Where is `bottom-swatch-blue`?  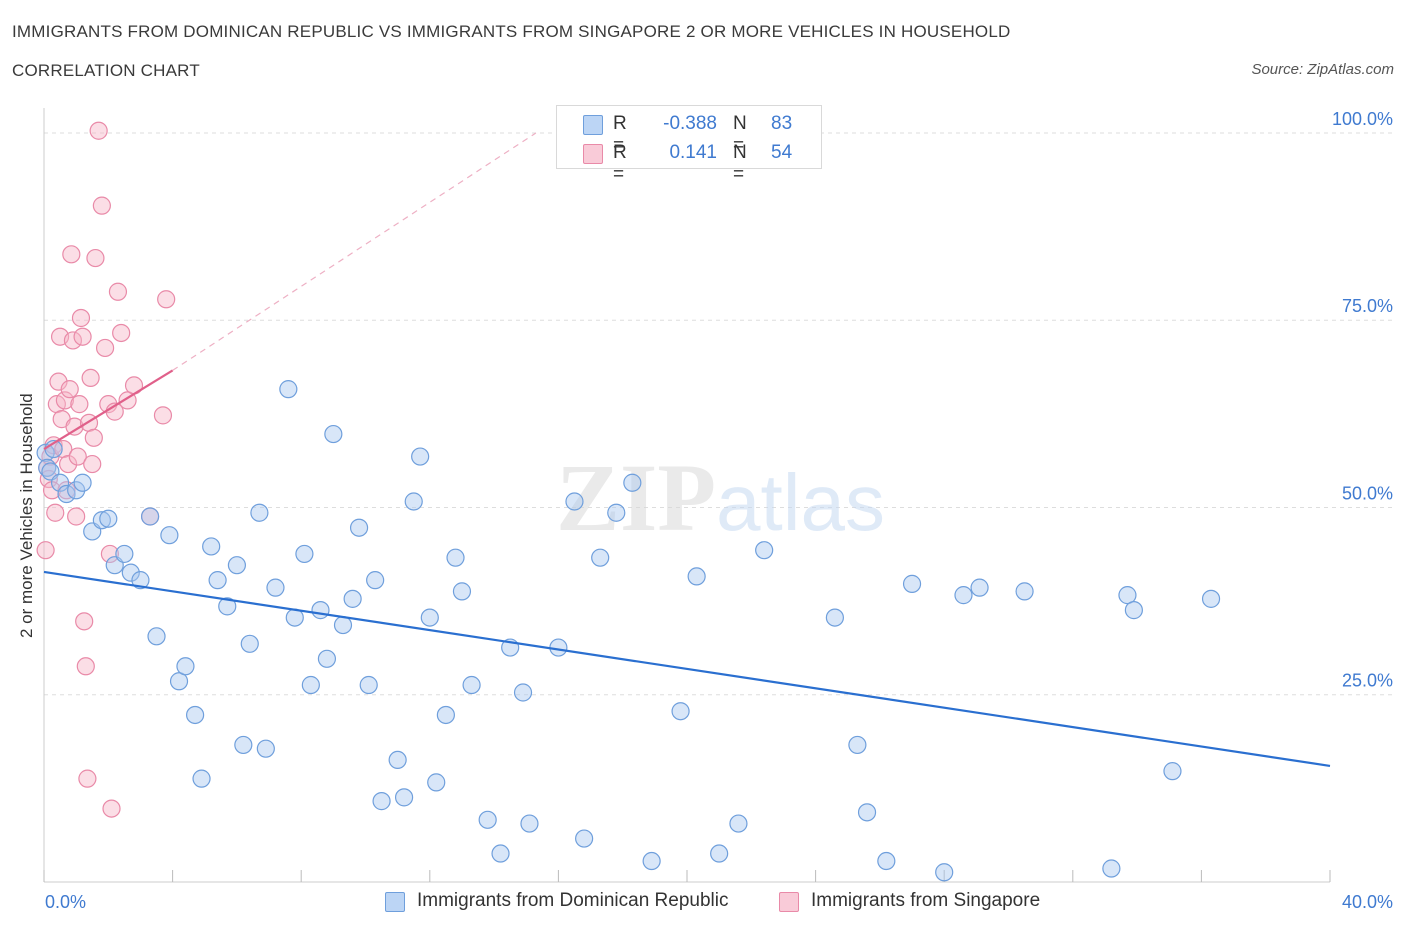 bottom-swatch-blue is located at coordinates (395, 902).